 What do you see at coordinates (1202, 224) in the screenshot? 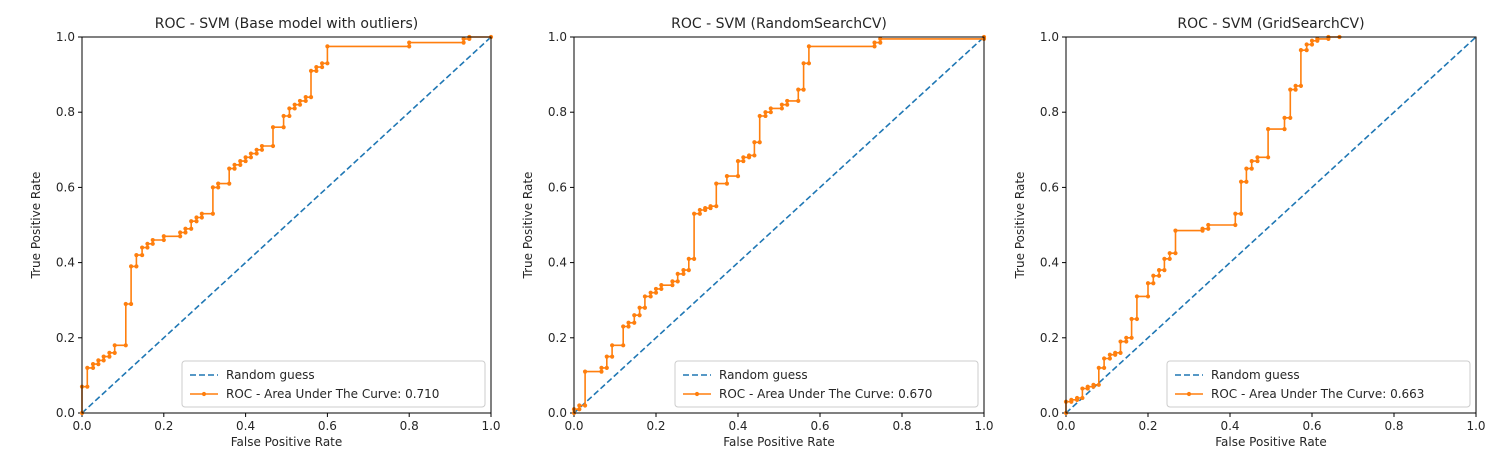
I see `roc-curve-line` at bounding box center [1202, 224].